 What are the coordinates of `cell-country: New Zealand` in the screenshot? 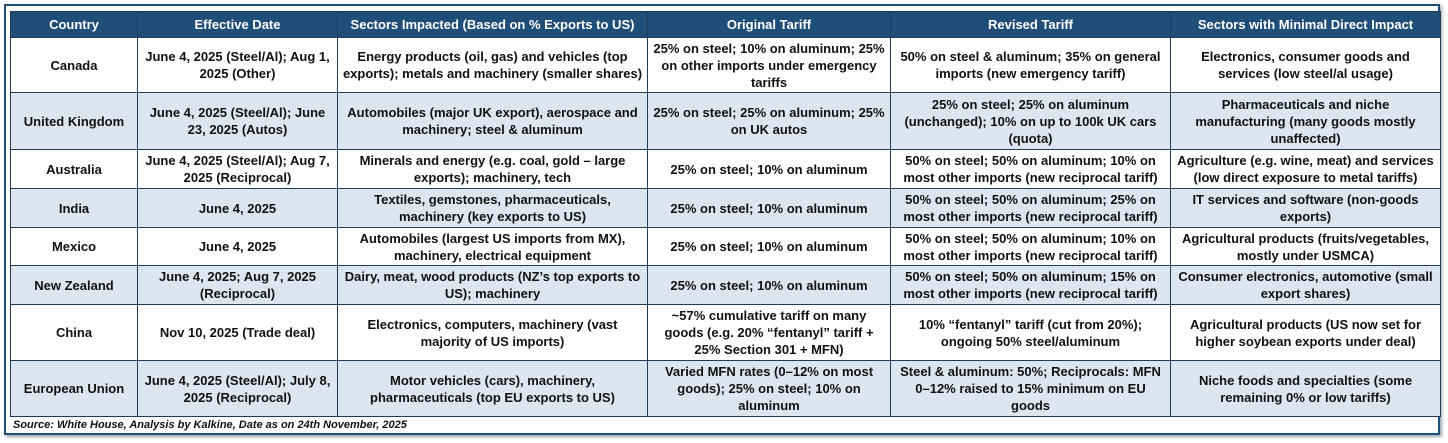 It's located at (74, 285).